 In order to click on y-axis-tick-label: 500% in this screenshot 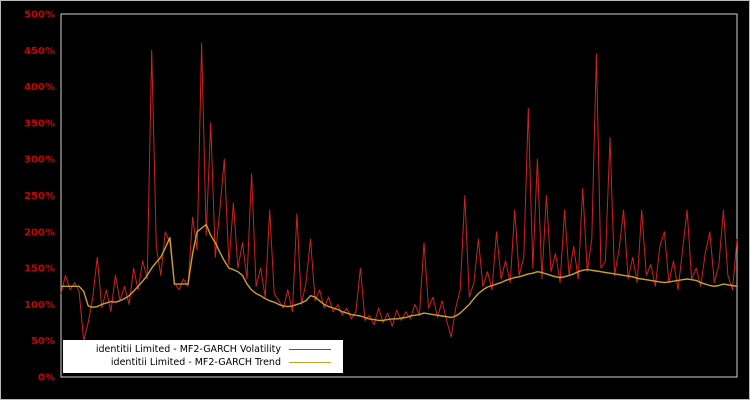, I will do `click(39, 15)`.